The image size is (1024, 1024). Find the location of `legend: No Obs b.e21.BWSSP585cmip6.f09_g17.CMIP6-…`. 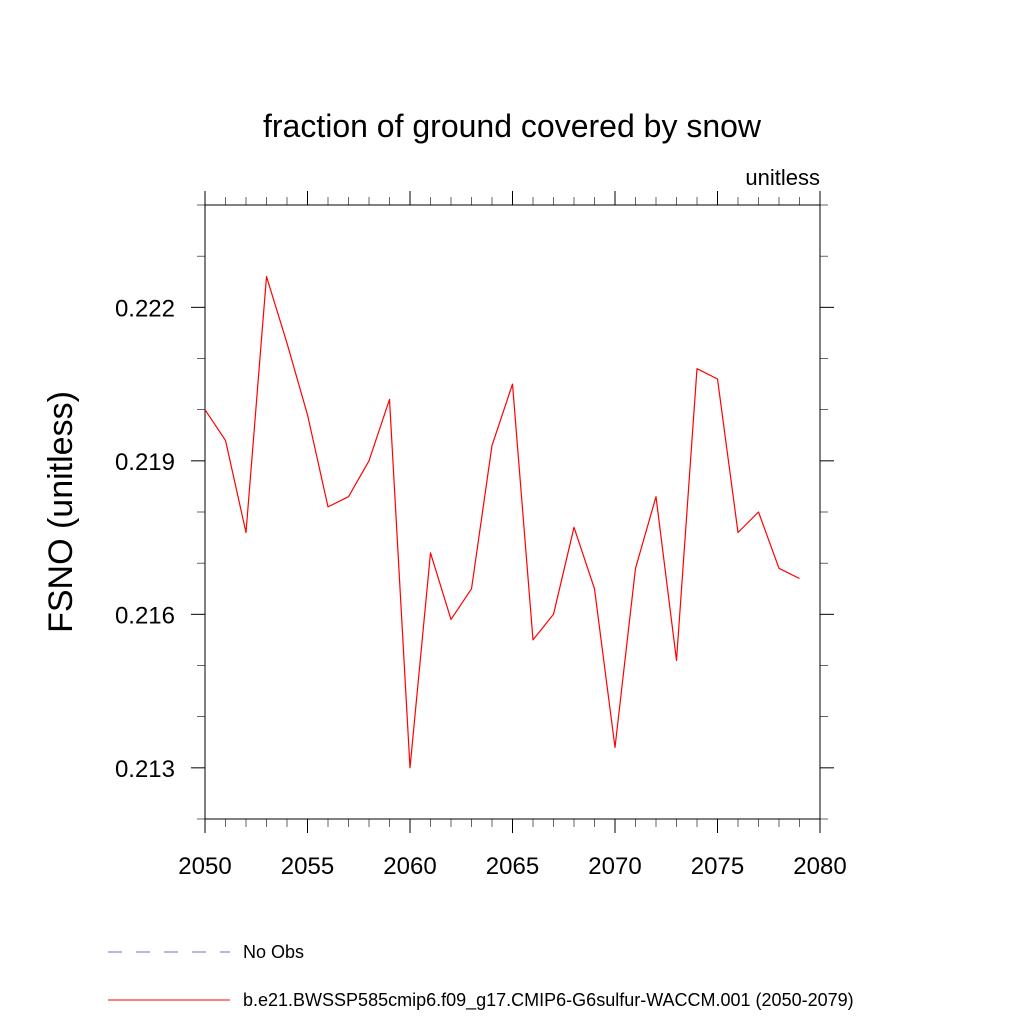

legend: No Obs b.e21.BWSSP585cmip6.f09_g17.CMIP6-… is located at coordinates (481, 976).